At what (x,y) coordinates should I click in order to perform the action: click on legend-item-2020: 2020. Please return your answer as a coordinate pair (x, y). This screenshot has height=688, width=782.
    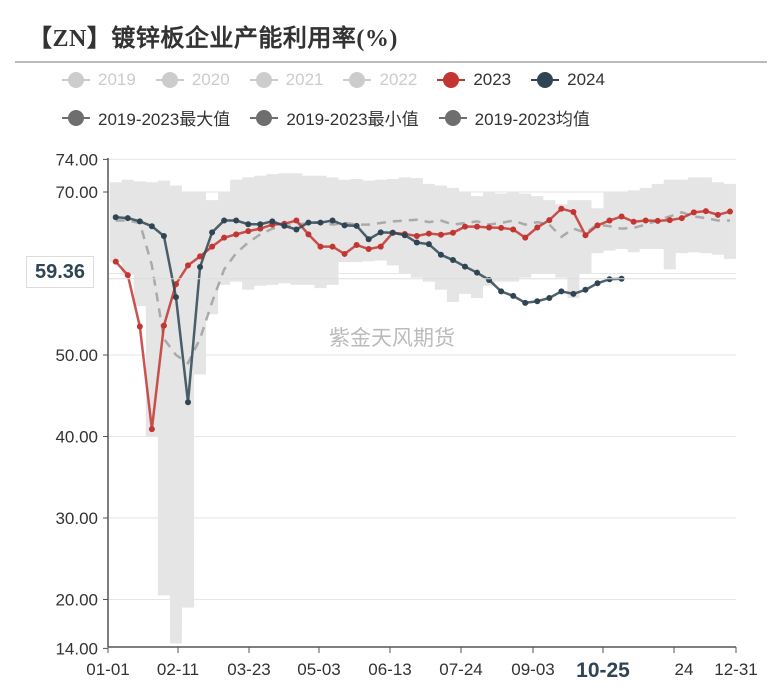
    Looking at the image, I should click on (192, 80).